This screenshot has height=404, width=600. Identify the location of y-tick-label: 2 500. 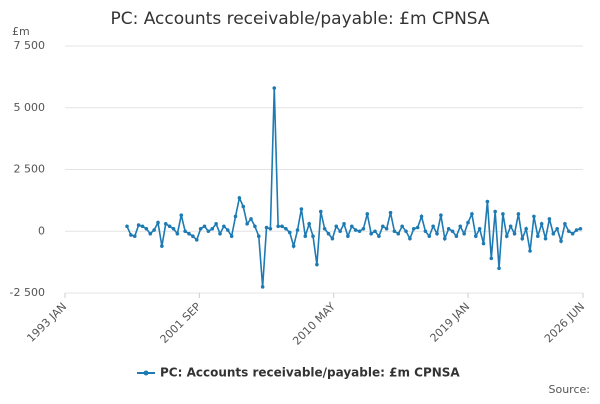
(30, 169).